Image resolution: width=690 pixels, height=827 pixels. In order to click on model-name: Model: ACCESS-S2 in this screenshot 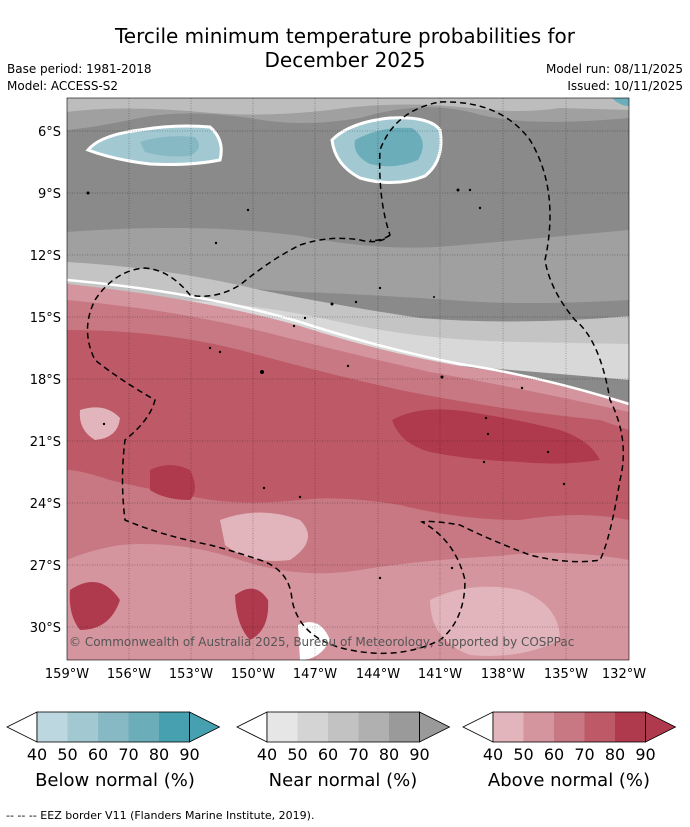, I will do `click(63, 86)`.